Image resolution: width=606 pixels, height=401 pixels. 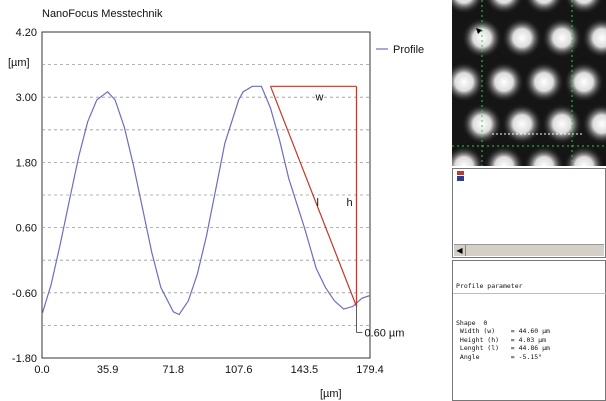 I want to click on y-tick-label: 1.80, so click(x=26, y=163).